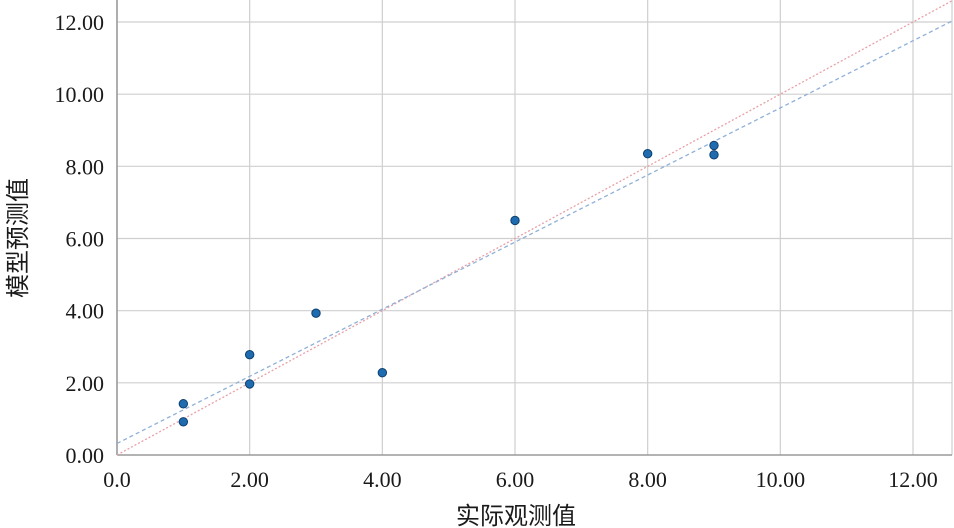  What do you see at coordinates (80, 22) in the screenshot?
I see `y-tick-label: 12.00` at bounding box center [80, 22].